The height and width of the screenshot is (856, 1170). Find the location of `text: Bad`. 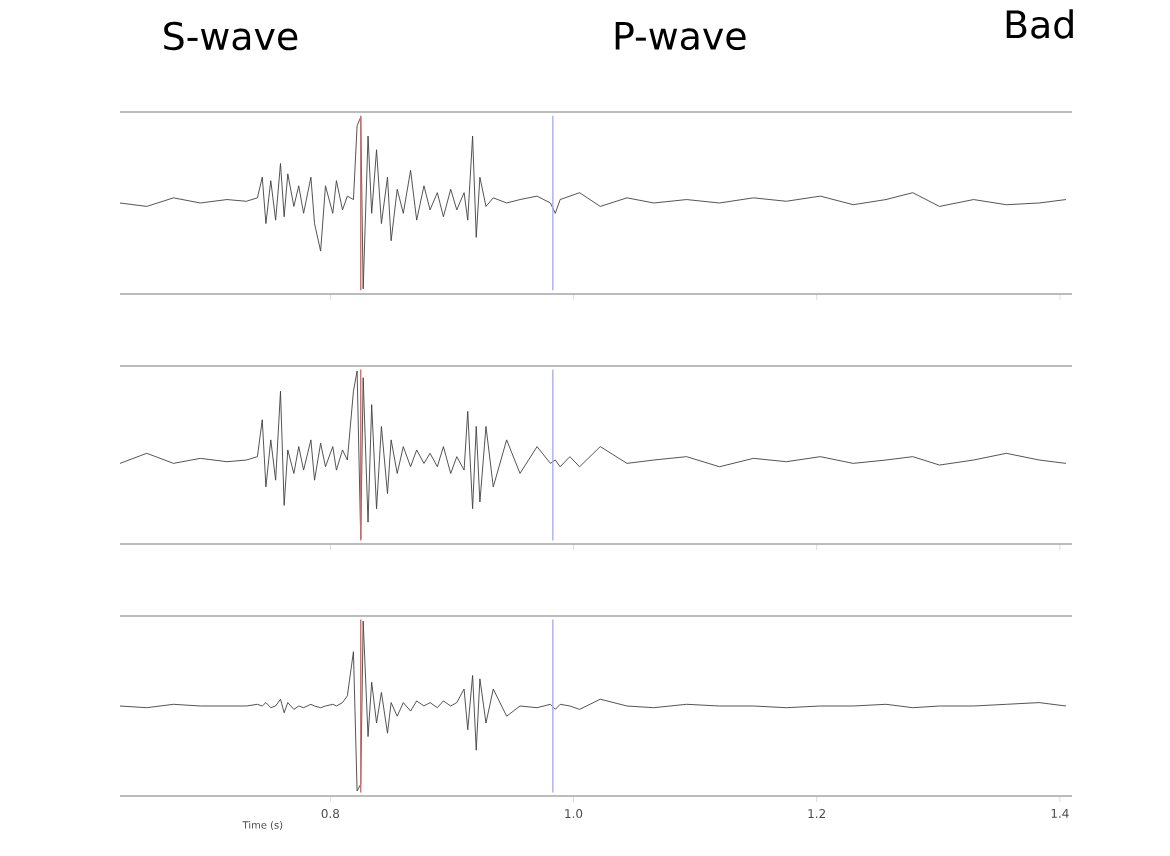

text: Bad is located at coordinates (1039, 24).